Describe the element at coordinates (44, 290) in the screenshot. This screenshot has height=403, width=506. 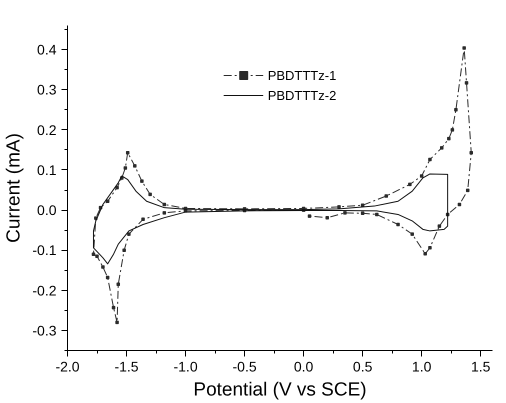
I see `y-tick-label: -0.2` at that location.